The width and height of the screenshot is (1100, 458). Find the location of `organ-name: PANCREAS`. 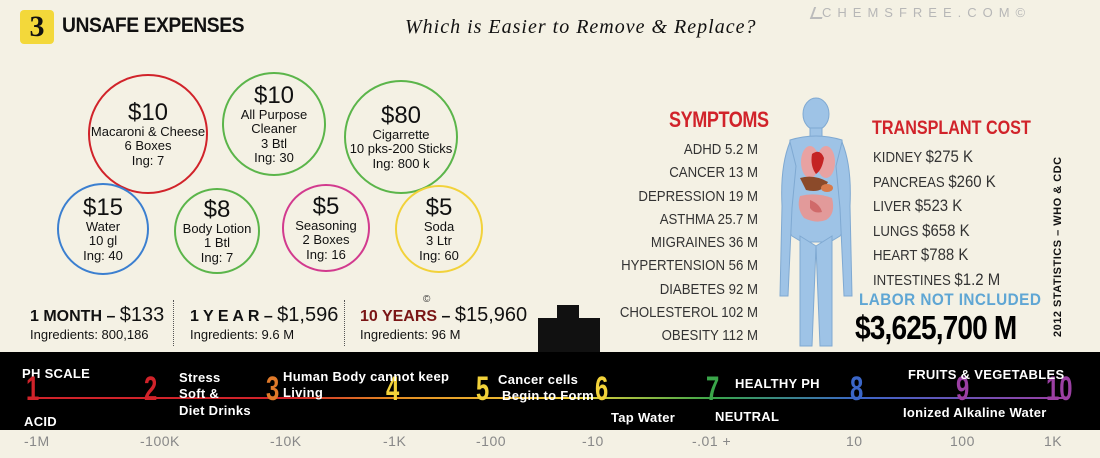

organ-name: PANCREAS is located at coordinates (909, 182).